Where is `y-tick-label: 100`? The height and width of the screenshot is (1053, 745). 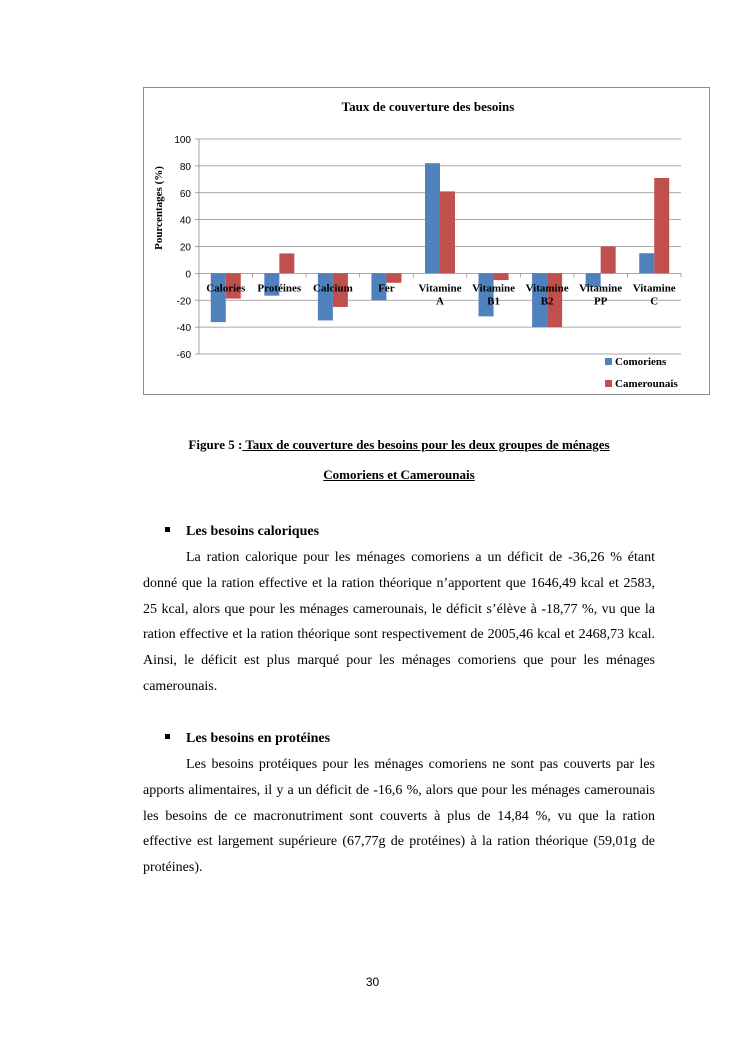 y-tick-label: 100 is located at coordinates (182, 140).